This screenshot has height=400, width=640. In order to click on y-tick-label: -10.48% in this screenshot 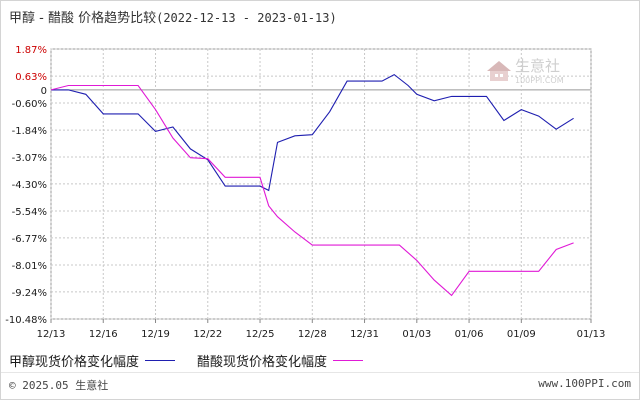, I will do `click(26, 320)`.